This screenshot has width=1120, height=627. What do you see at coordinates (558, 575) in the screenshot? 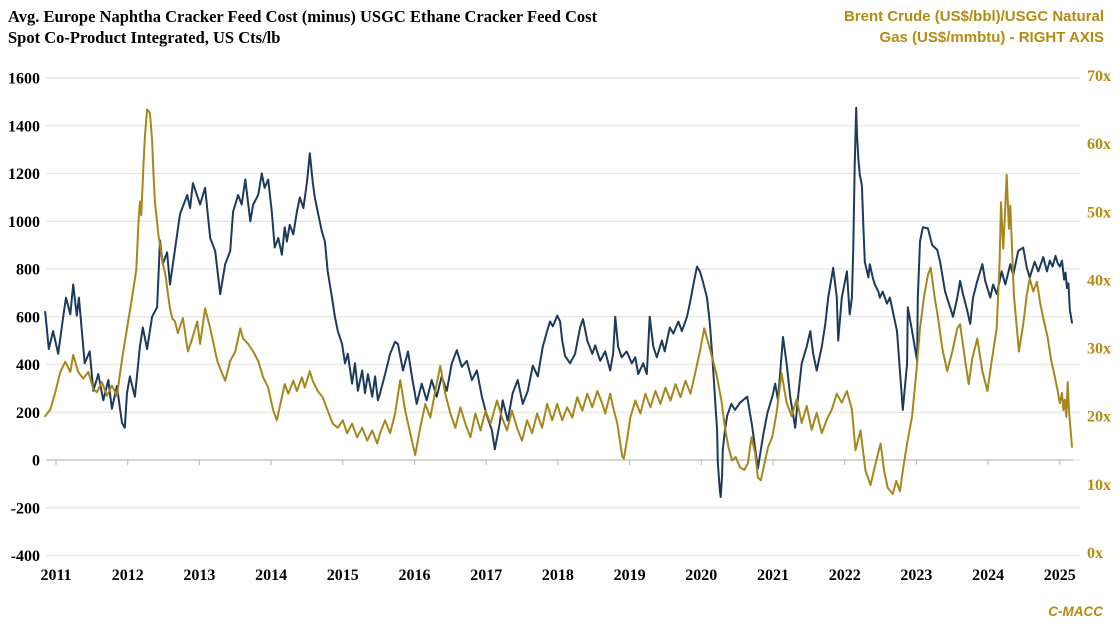
I see `x-axis-year-label: 2018` at bounding box center [558, 575].